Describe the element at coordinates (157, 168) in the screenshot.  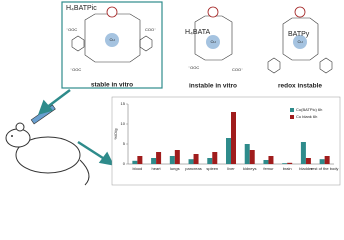
I see `x-tick-label: heart` at that location.